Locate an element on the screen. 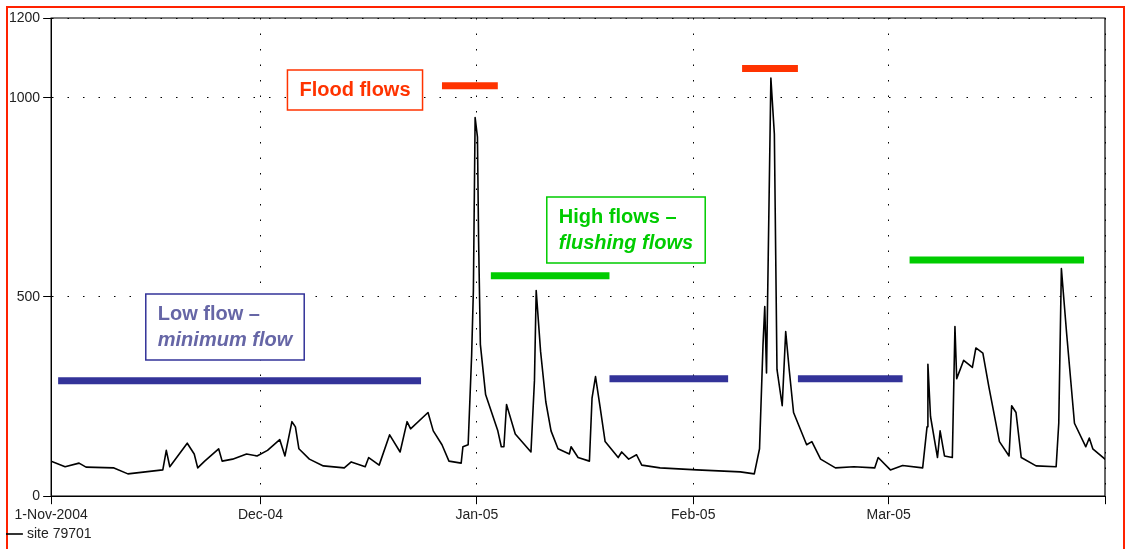 The image size is (1127, 551). y-tick-label: 1200 is located at coordinates (24, 16).